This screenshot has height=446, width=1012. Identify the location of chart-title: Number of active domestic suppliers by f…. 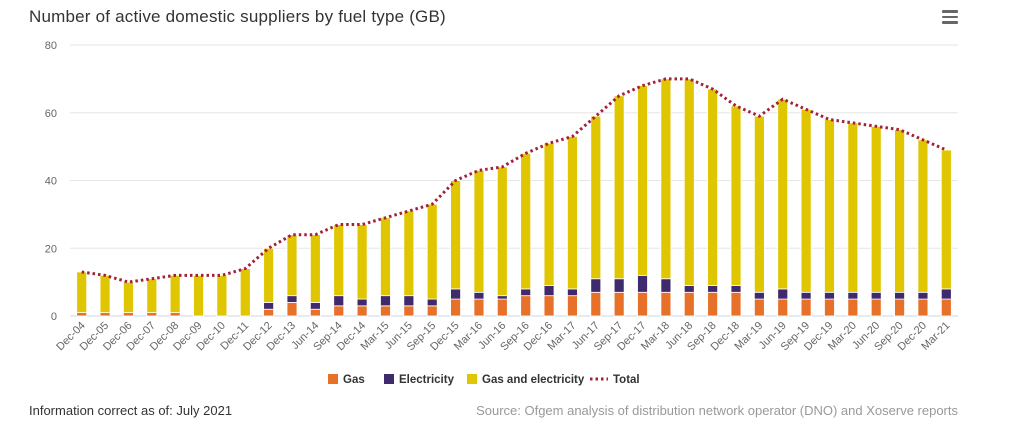
(237, 16).